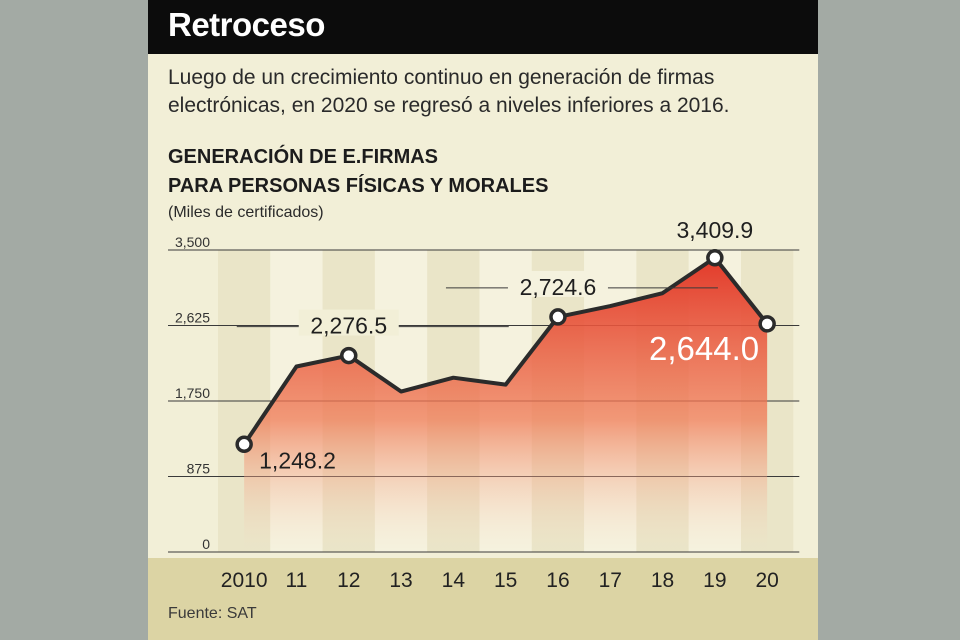 The width and height of the screenshot is (960, 640). I want to click on data-label: 1,248.2, so click(297, 460).